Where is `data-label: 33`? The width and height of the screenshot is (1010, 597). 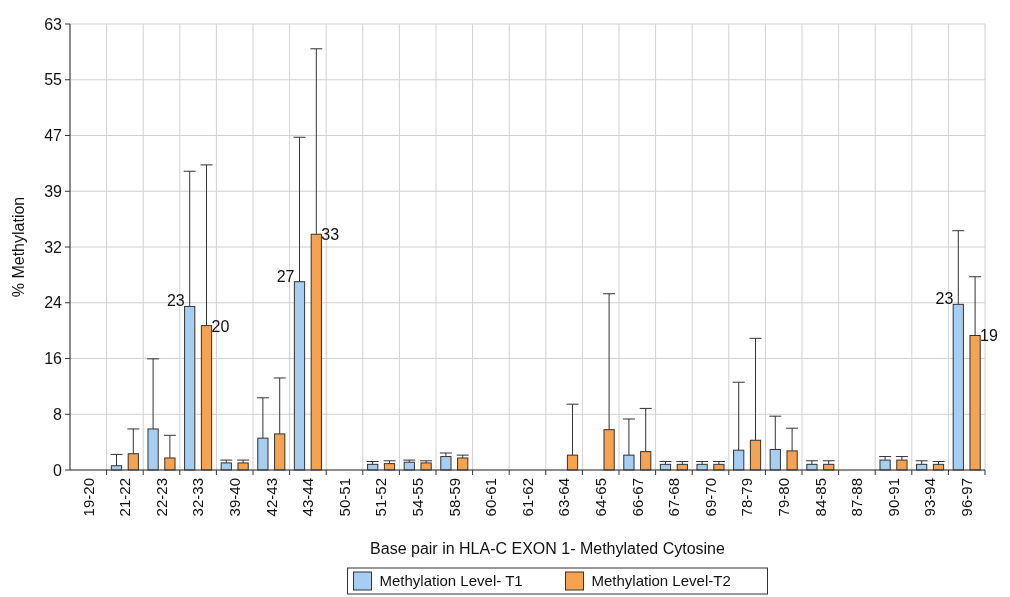
data-label: 33 is located at coordinates (330, 235).